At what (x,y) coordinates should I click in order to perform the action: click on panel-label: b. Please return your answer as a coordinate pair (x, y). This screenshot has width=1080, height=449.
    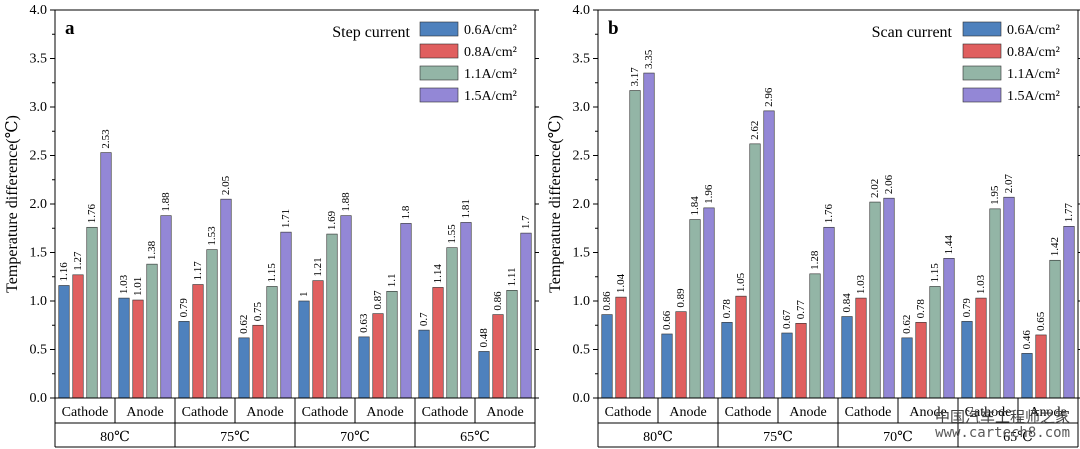
    Looking at the image, I should click on (613, 28).